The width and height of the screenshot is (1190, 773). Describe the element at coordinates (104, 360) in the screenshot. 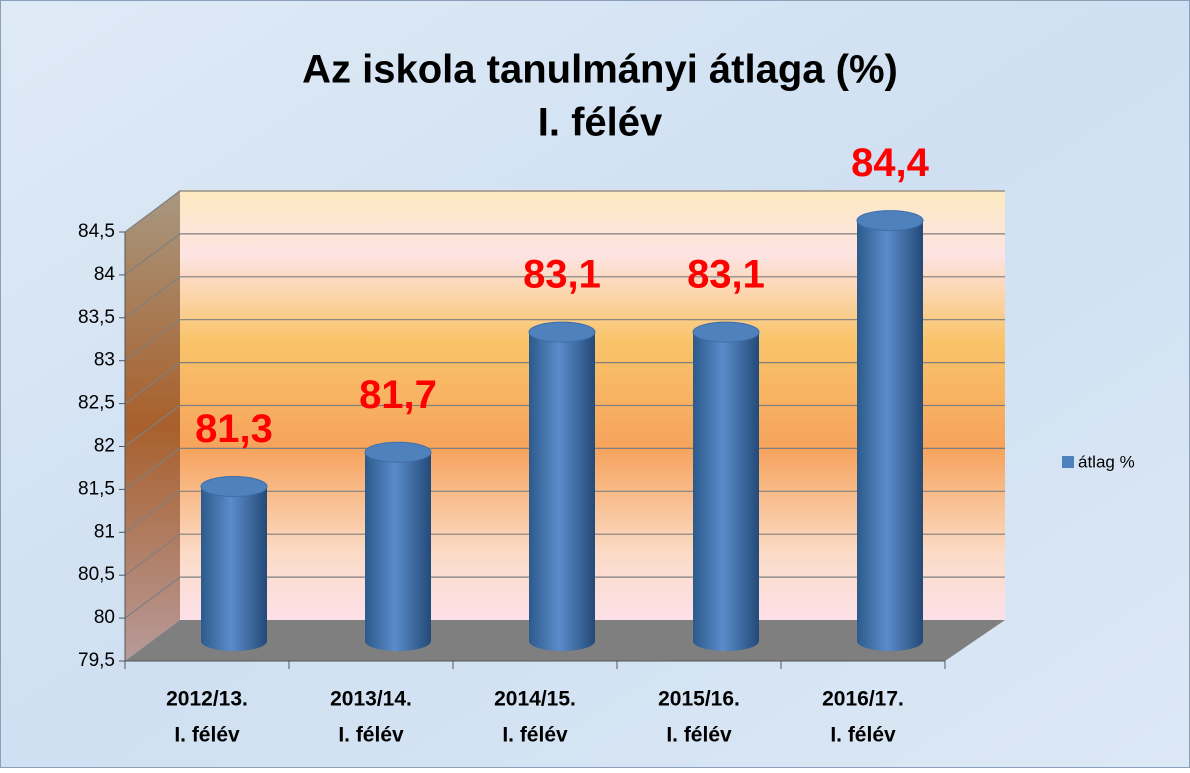

I see `y-tick-label: 83` at that location.